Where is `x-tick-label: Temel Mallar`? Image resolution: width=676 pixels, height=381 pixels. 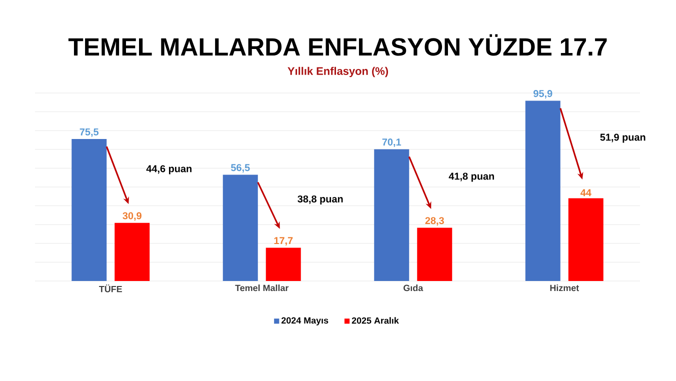
x-tick-label: Temel Mallar is located at coordinates (262, 288).